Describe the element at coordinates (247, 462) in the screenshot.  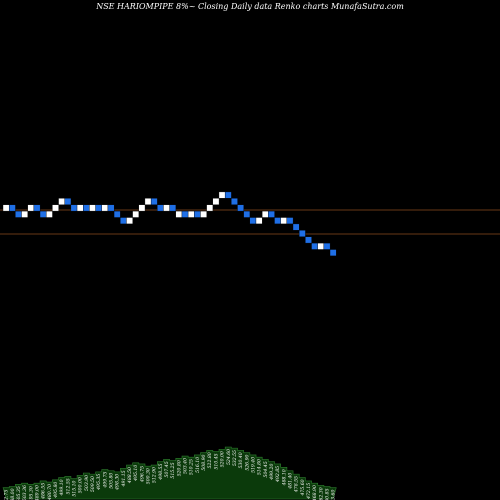
I see `price-label: 526.90` at that location.